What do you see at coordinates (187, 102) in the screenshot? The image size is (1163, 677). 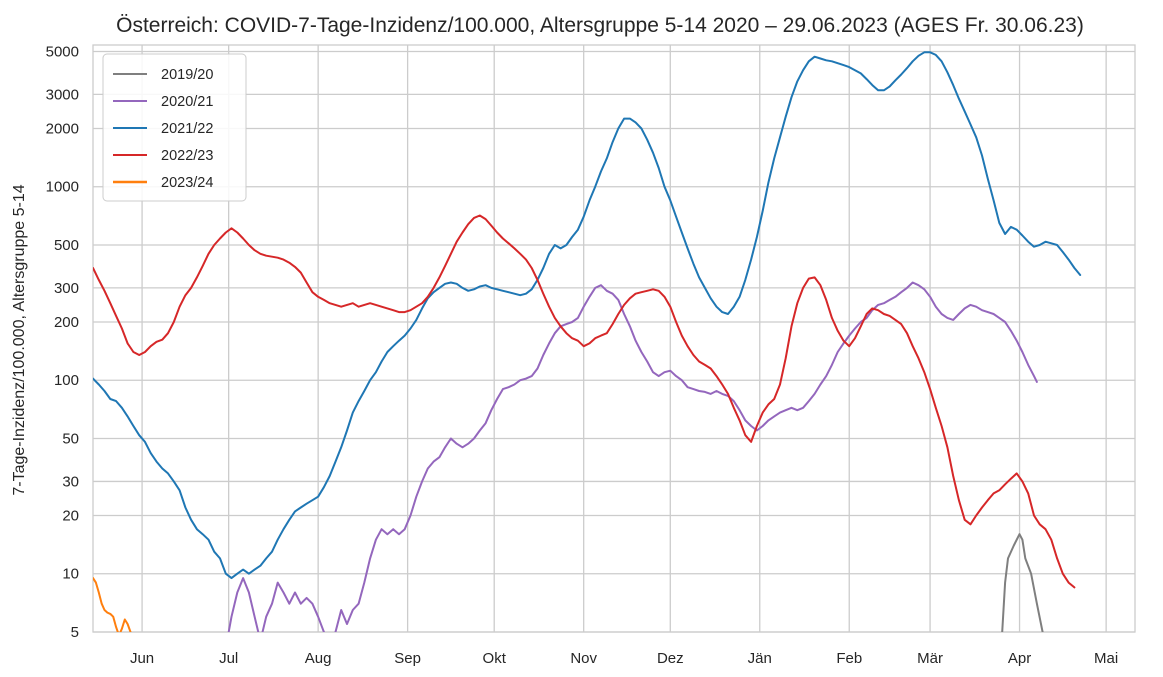 I see `legend-label: 2020/21` at bounding box center [187, 102].